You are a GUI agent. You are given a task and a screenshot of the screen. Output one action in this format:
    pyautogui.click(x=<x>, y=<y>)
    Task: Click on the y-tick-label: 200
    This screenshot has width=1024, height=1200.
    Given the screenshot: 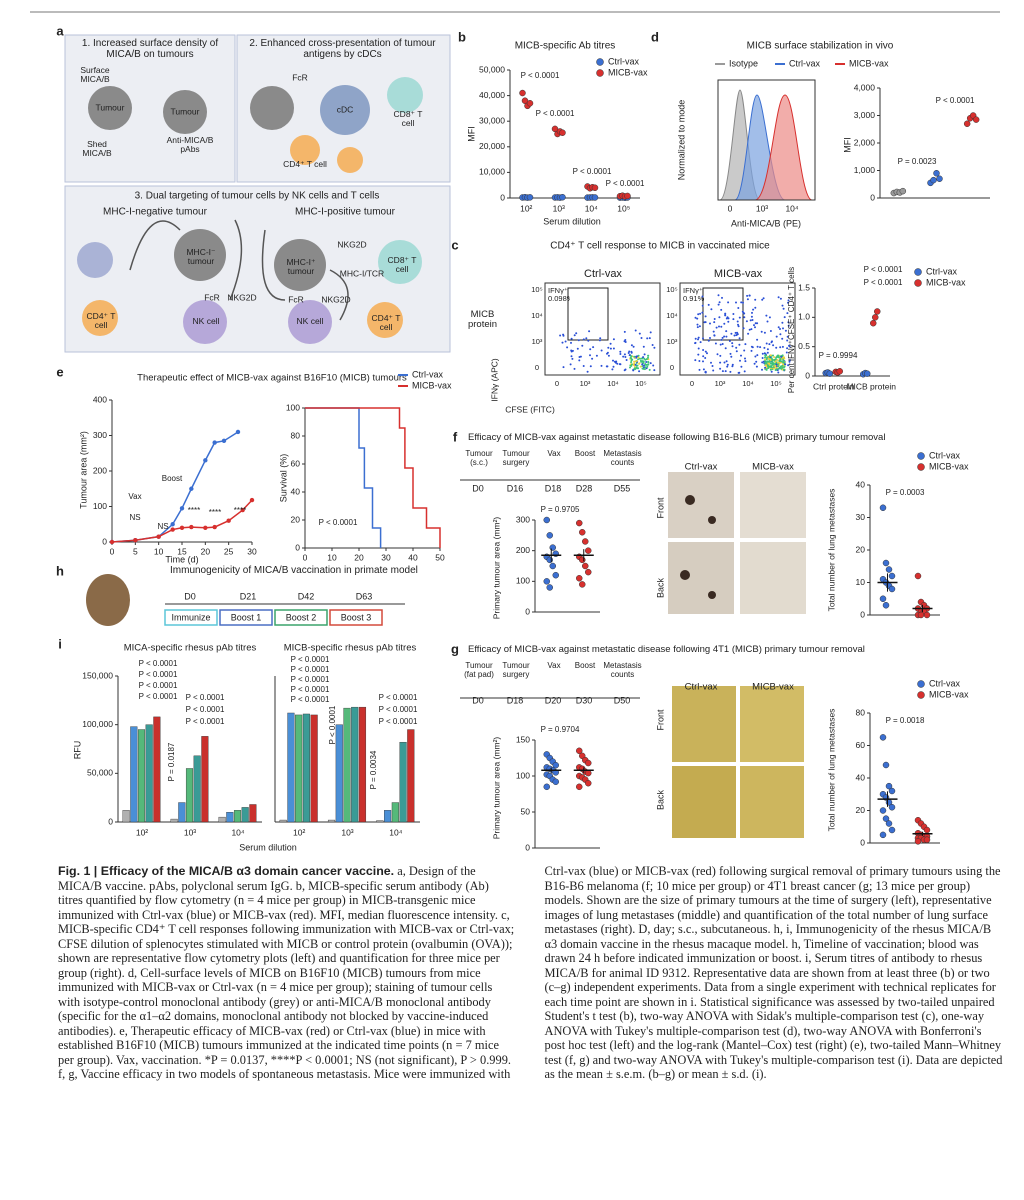 What is the action you would take?
    pyautogui.click(x=523, y=550)
    